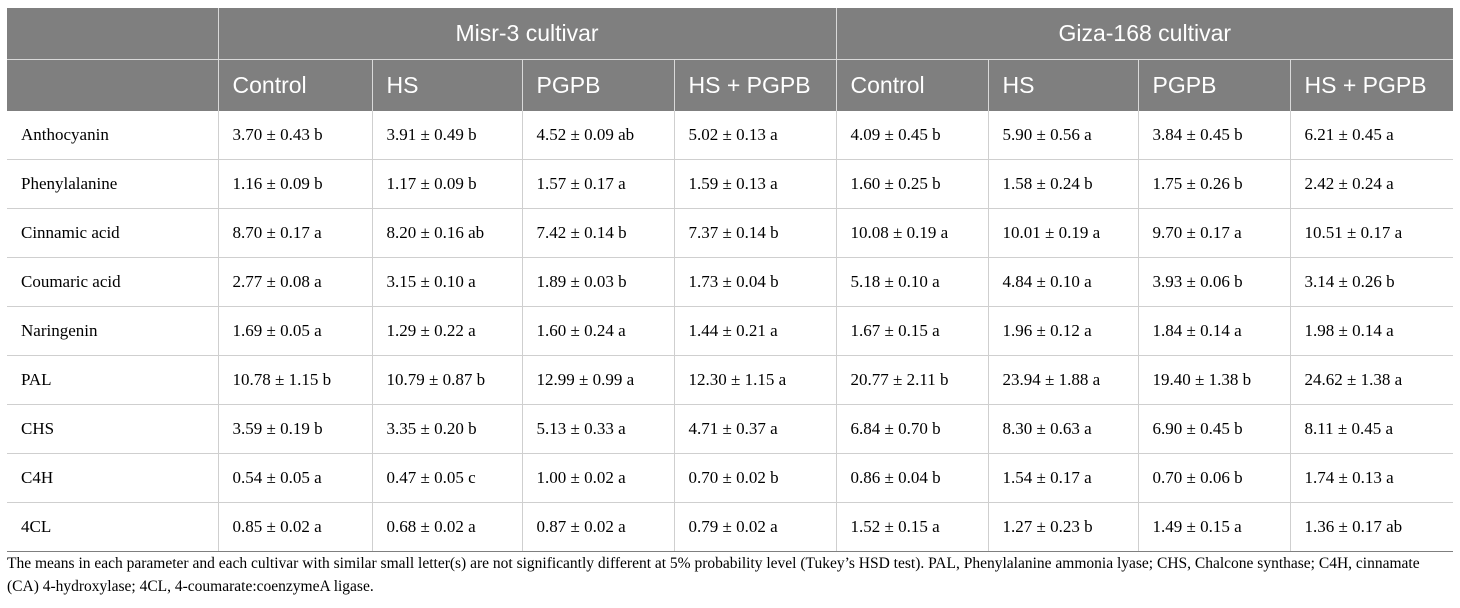  Describe the element at coordinates (446, 184) in the screenshot. I see `data-cell: 1.17 ± 0.09 b` at that location.